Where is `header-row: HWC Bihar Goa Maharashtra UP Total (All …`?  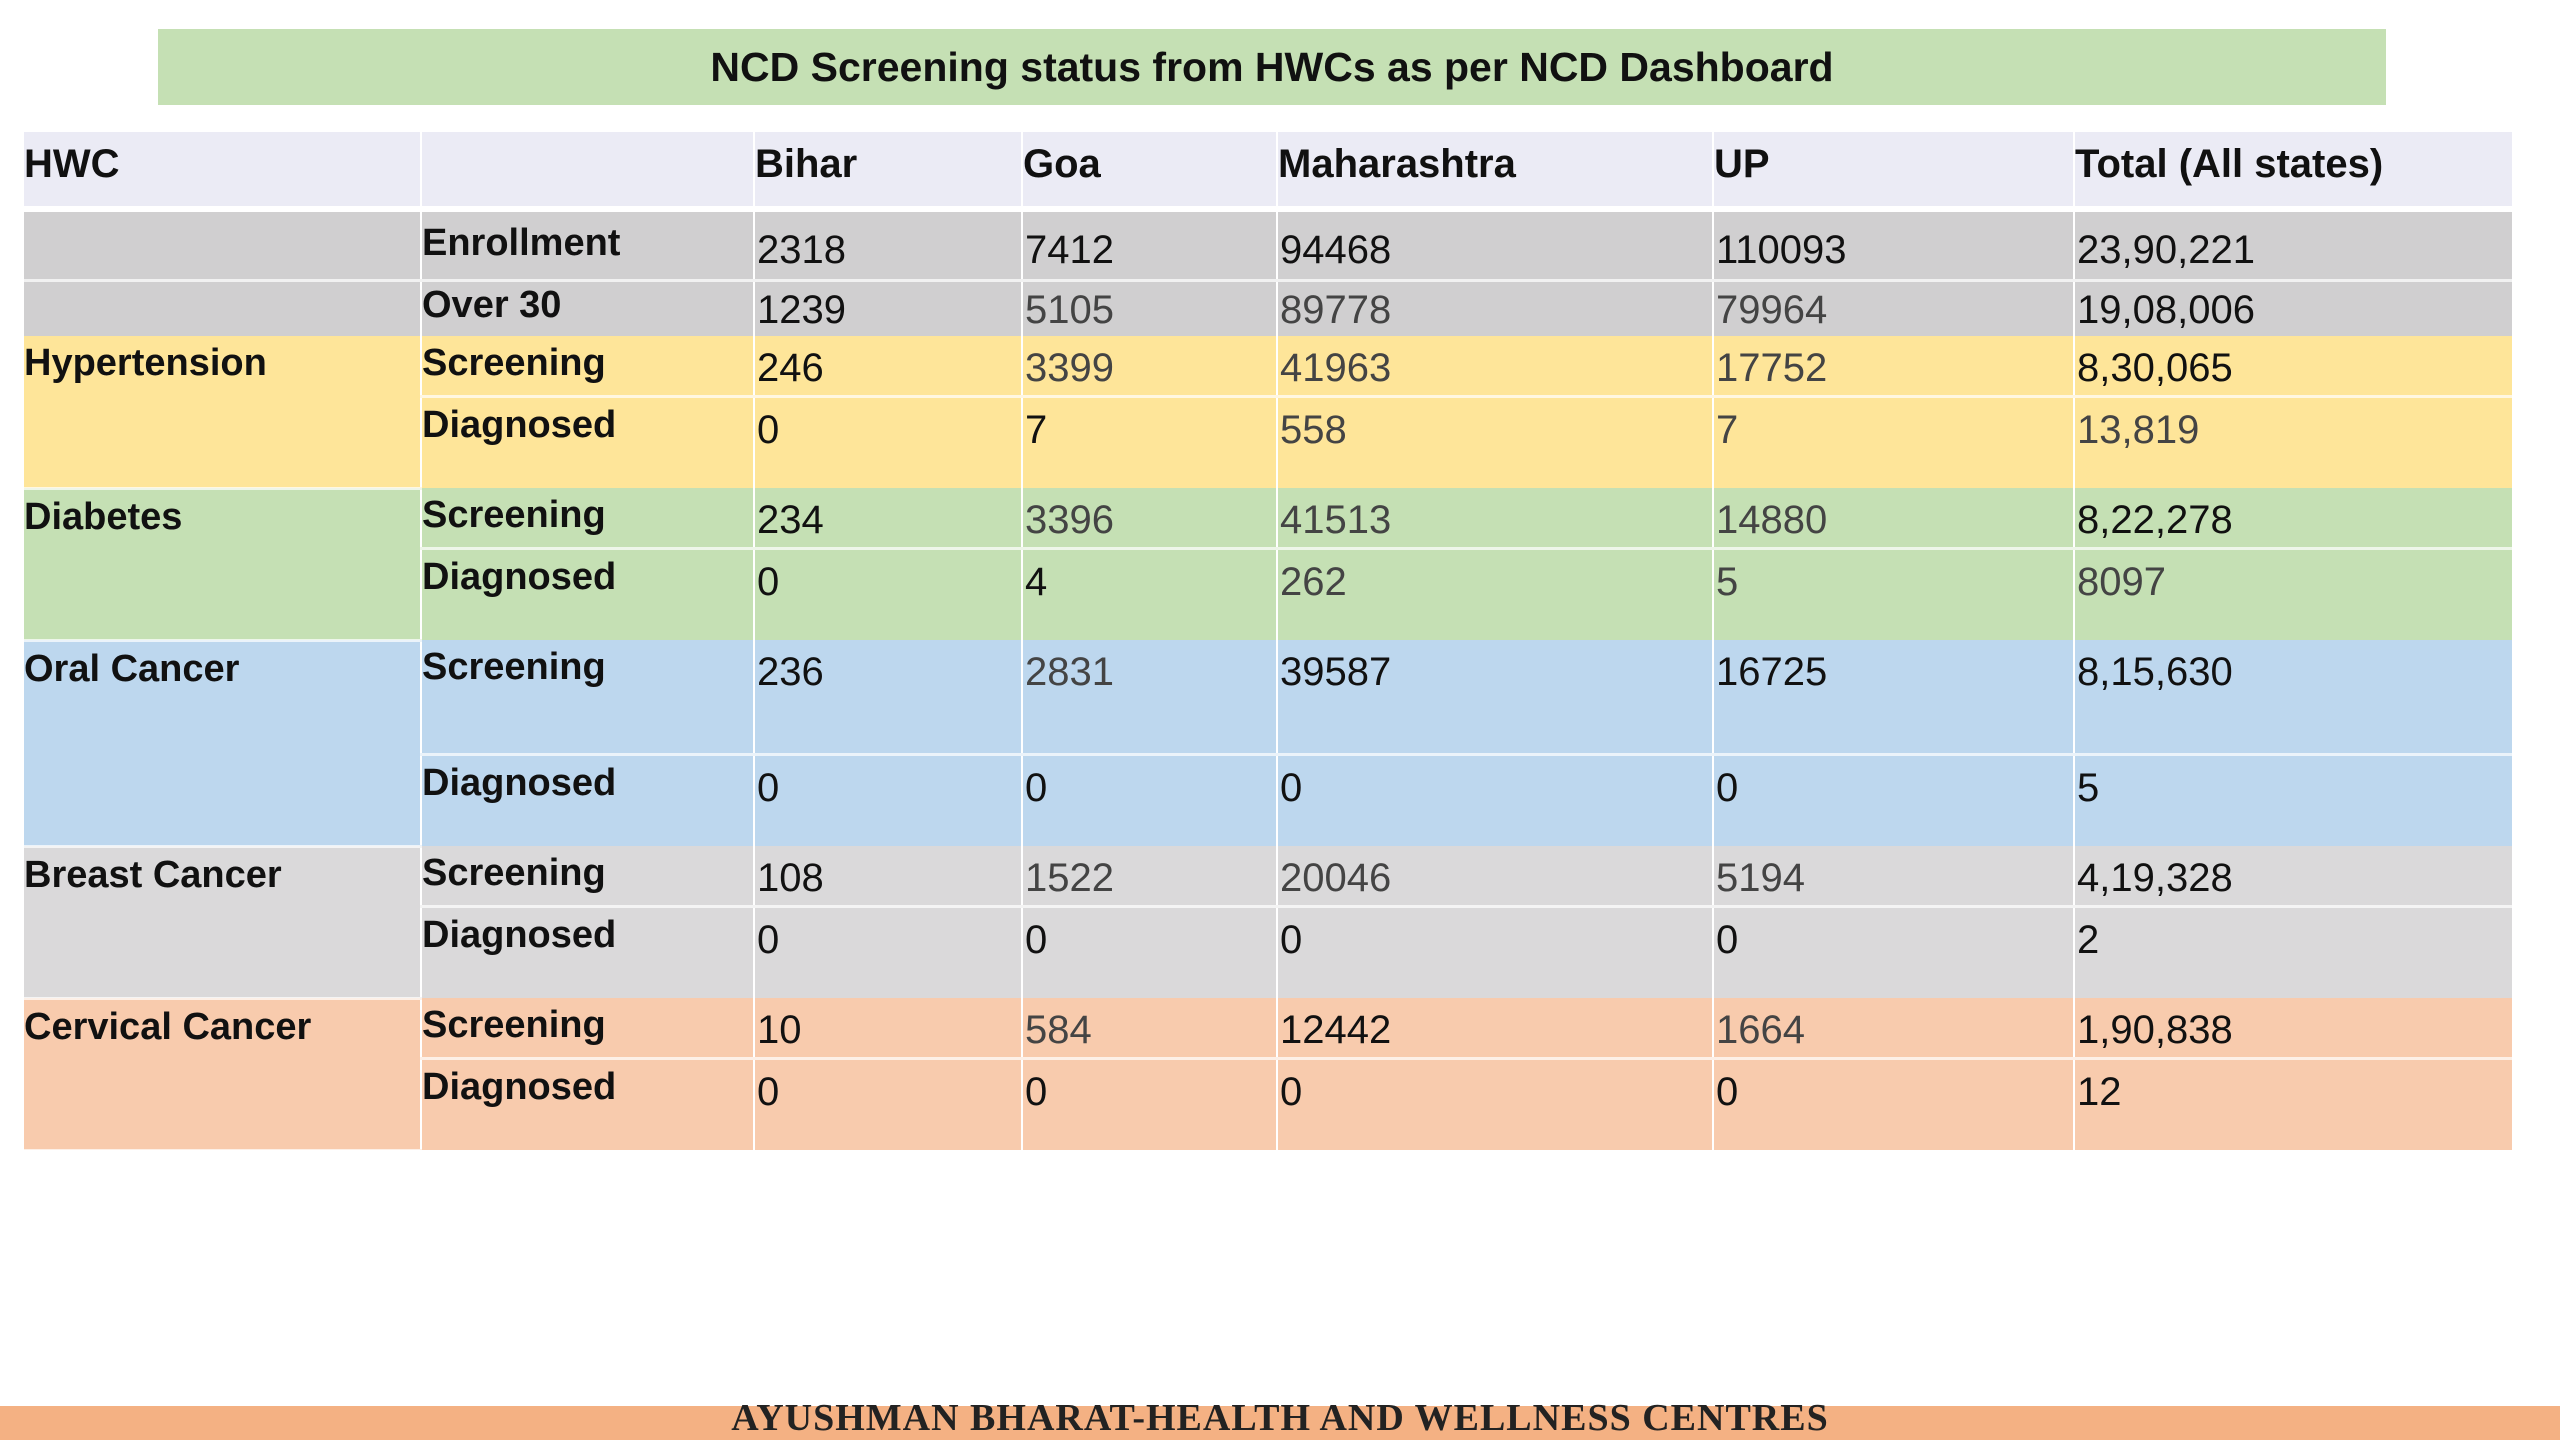 header-row: HWC Bihar Goa Maharashtra UP Total (All … is located at coordinates (1268, 169).